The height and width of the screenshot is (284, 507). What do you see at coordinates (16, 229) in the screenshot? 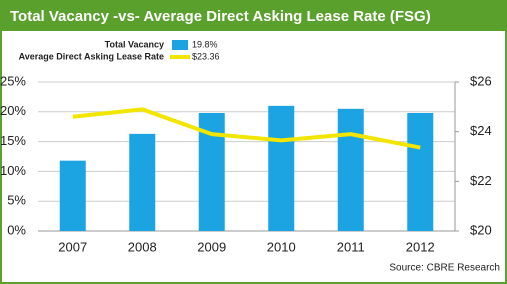
I see `y-tick-label: 0%` at bounding box center [16, 229].